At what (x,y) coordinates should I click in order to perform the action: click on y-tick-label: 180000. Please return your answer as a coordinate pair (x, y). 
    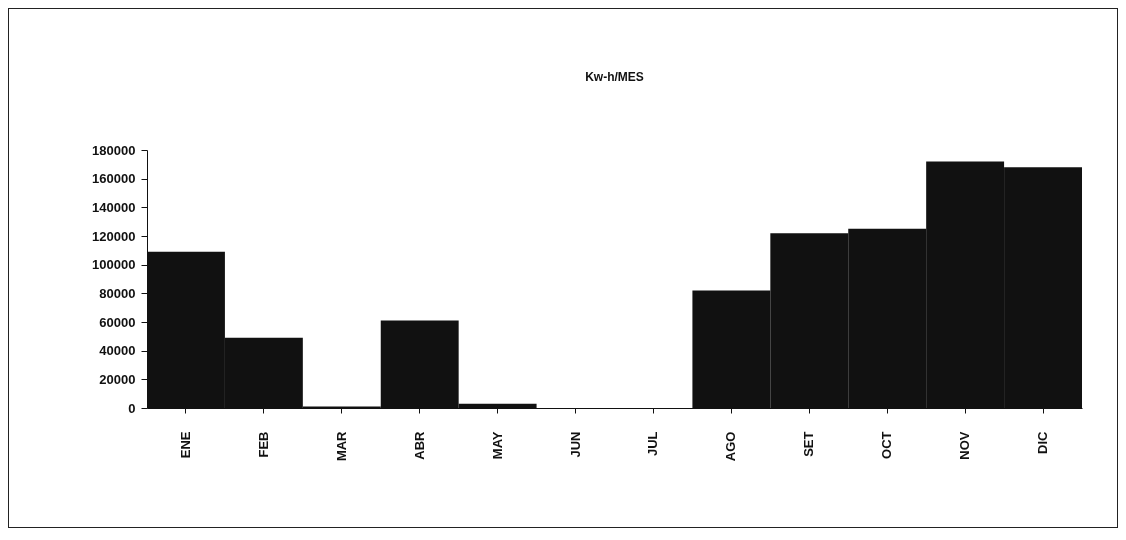
    Looking at the image, I should click on (114, 150).